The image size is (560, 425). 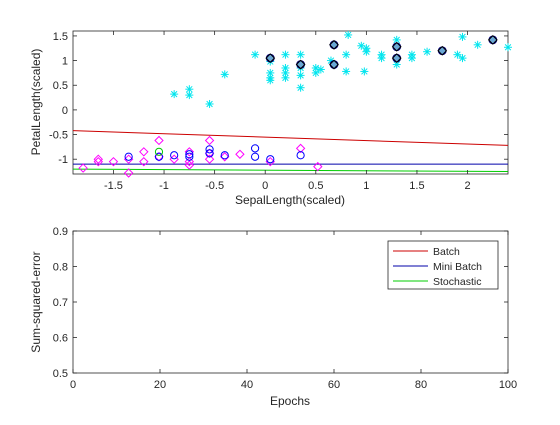 What do you see at coordinates (36, 102) in the screenshot?
I see `y-axis-label-top: PetalLength(scaled)` at bounding box center [36, 102].